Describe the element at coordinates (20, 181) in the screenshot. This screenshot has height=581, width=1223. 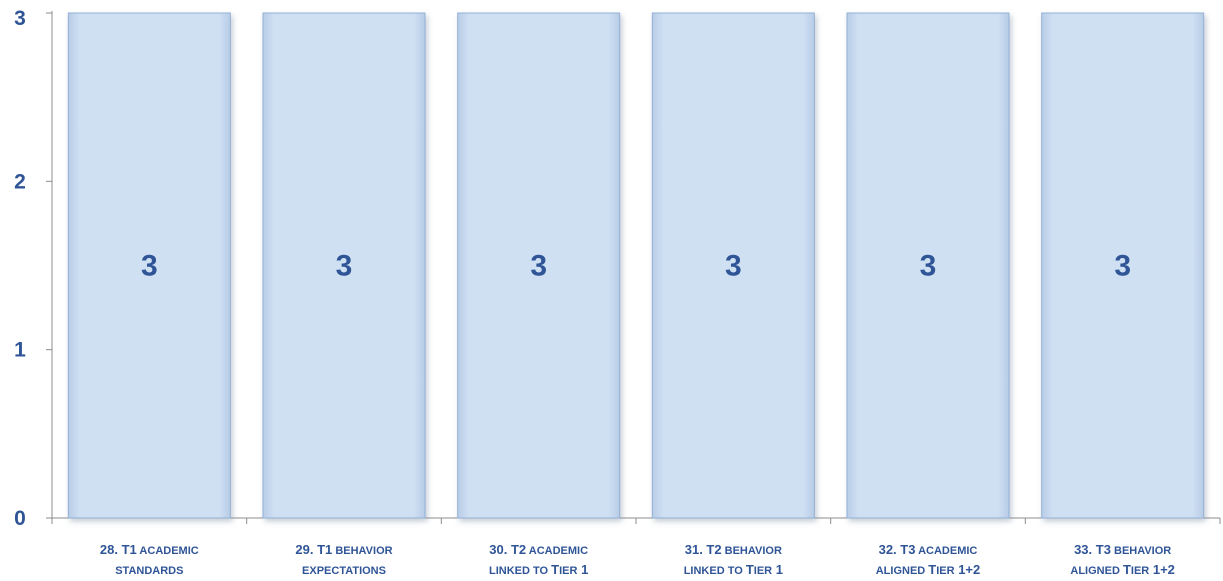
I see `y-tick-label: 2` at that location.